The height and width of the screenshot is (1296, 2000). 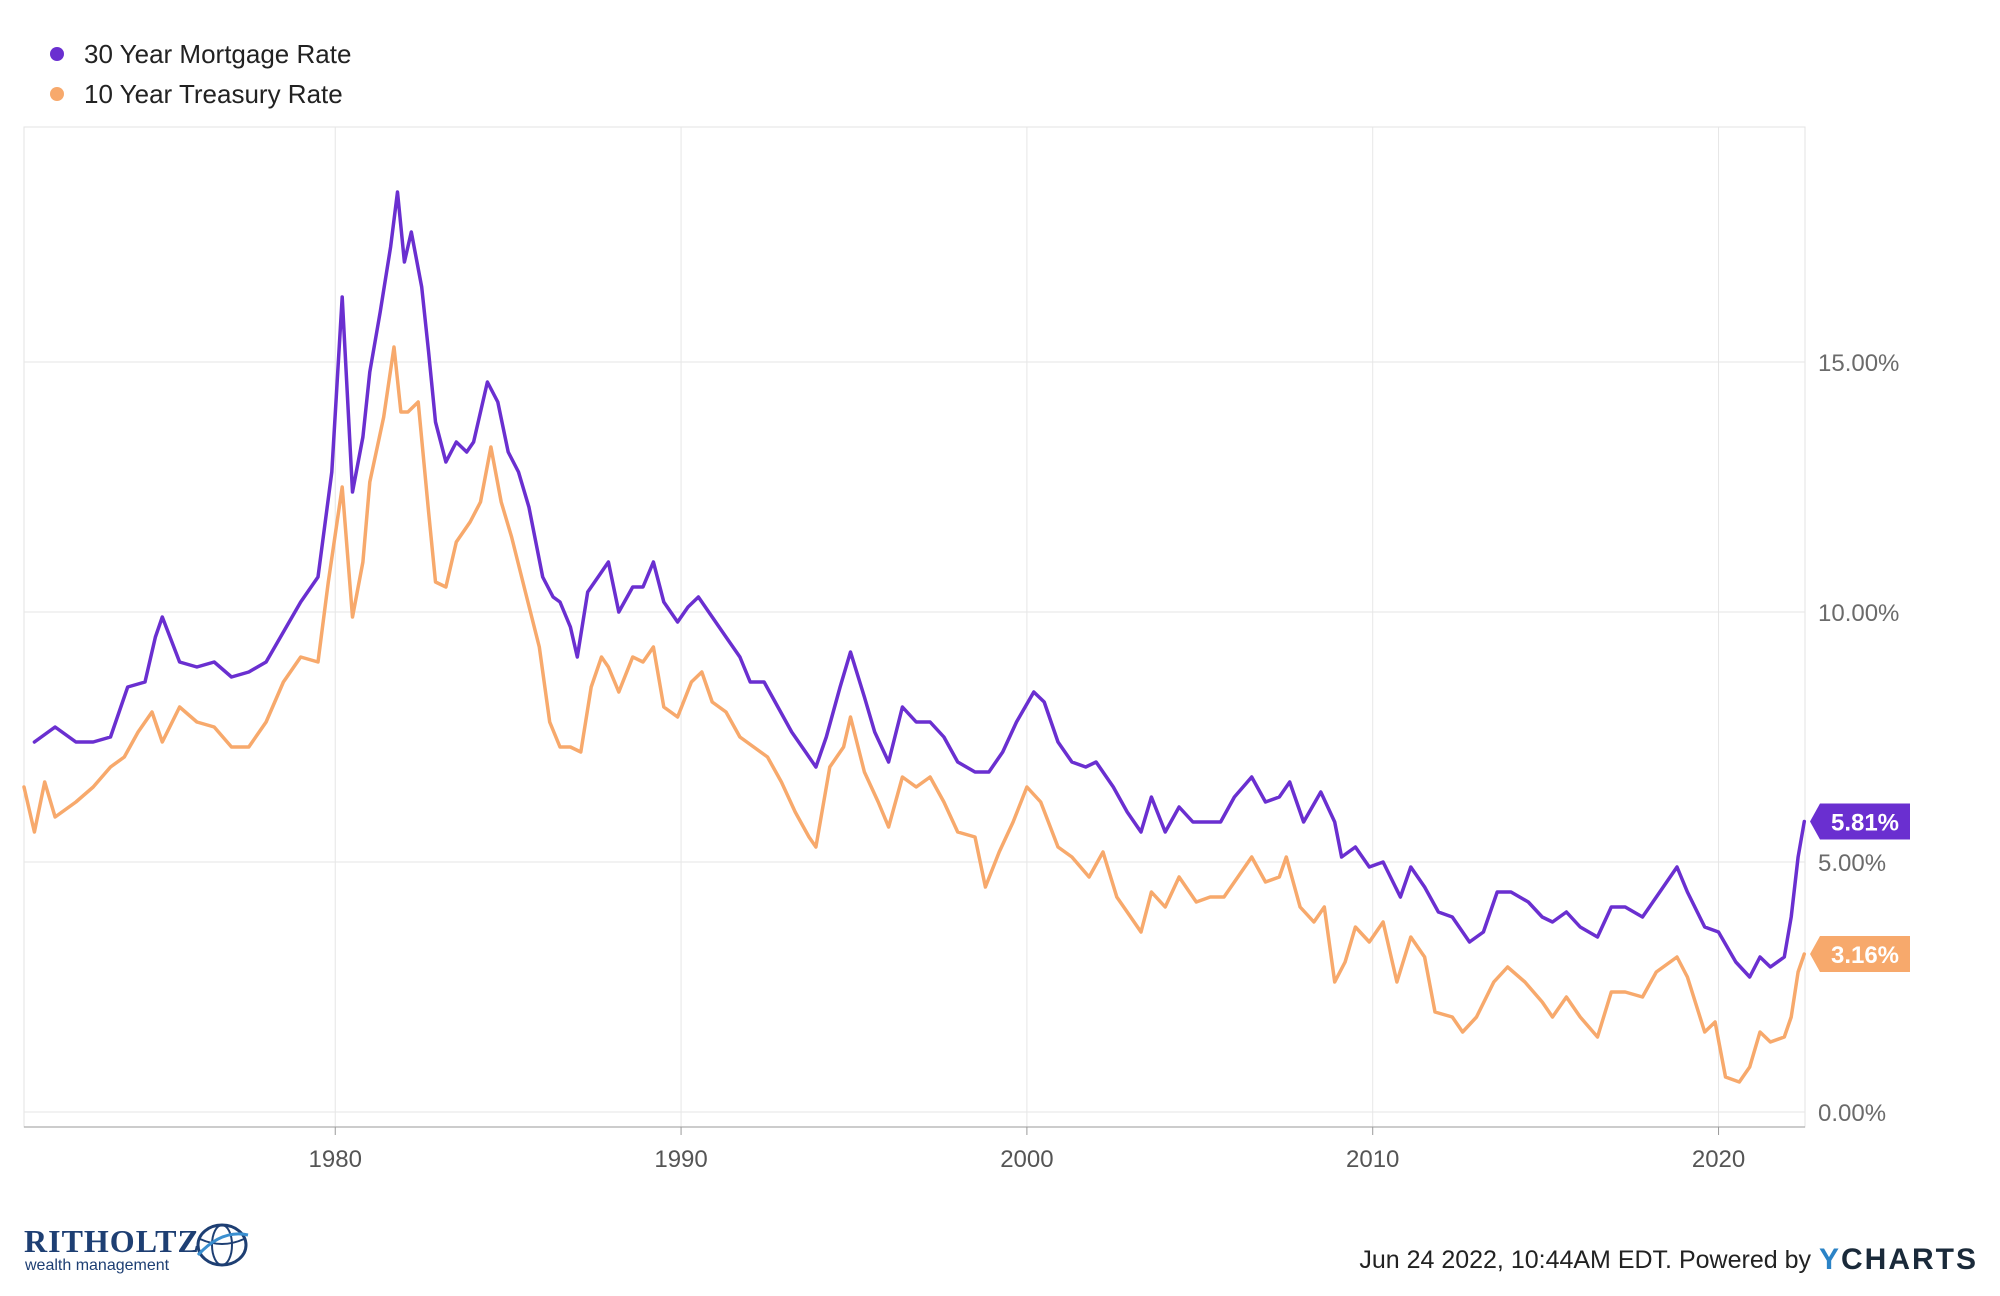 I want to click on end-value-label-mortgage: 5.81%, so click(x=1865, y=823).